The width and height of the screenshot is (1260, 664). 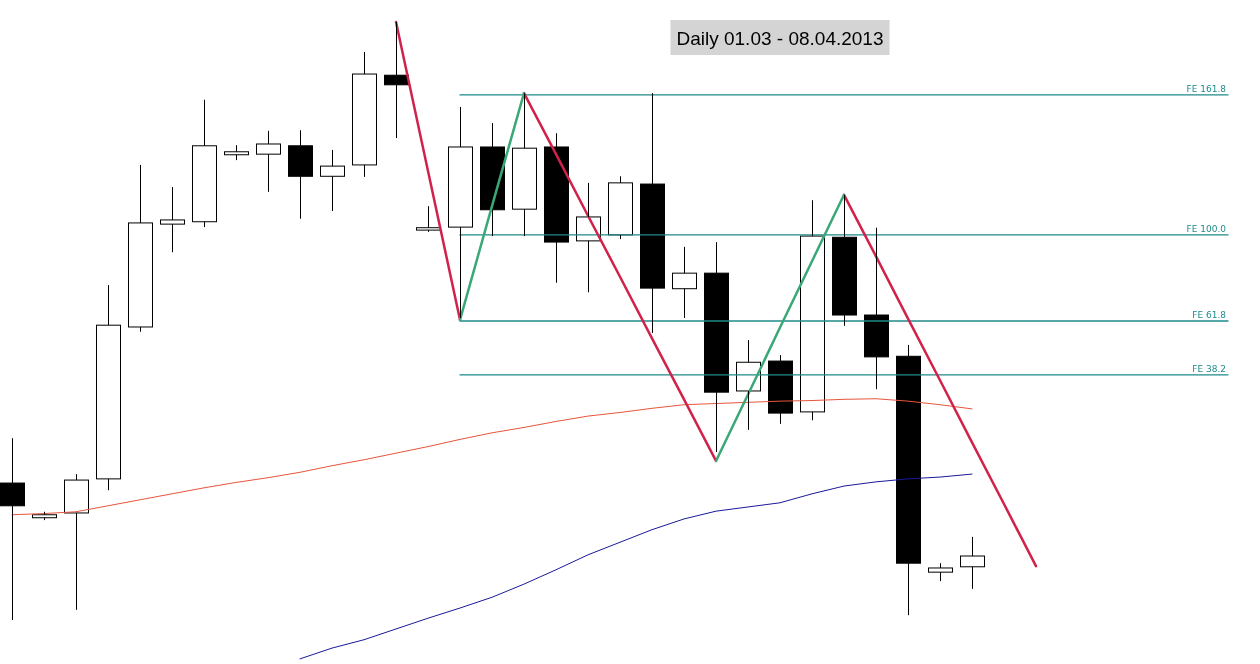 I want to click on chart-title: Daily 01.03 - 08.04.2013, so click(x=780, y=38).